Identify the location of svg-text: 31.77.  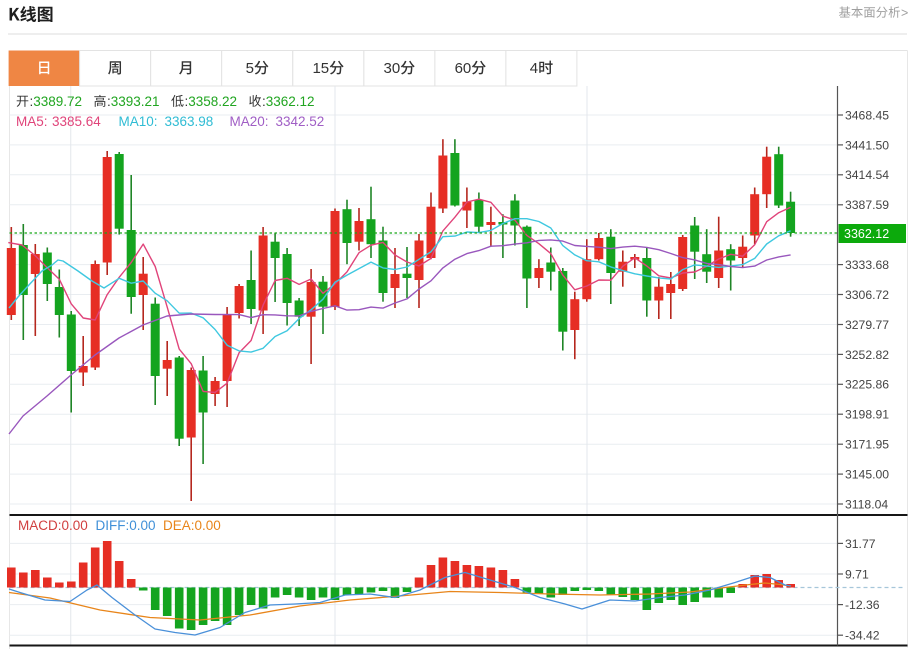
(860, 544).